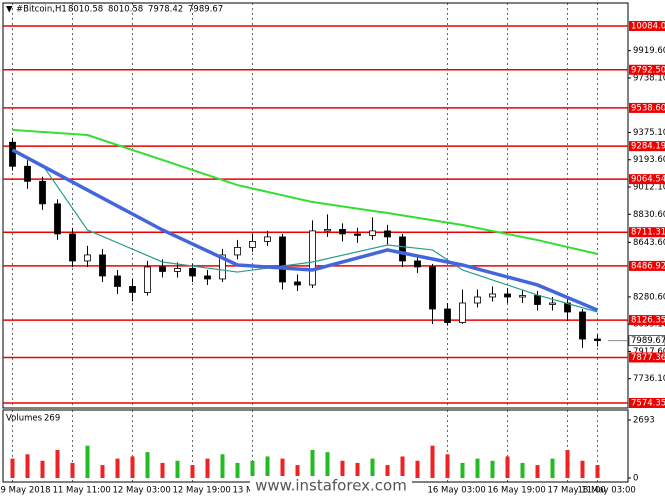  I want to click on x-tick-label: 16 May 19:00, so click(517, 491).